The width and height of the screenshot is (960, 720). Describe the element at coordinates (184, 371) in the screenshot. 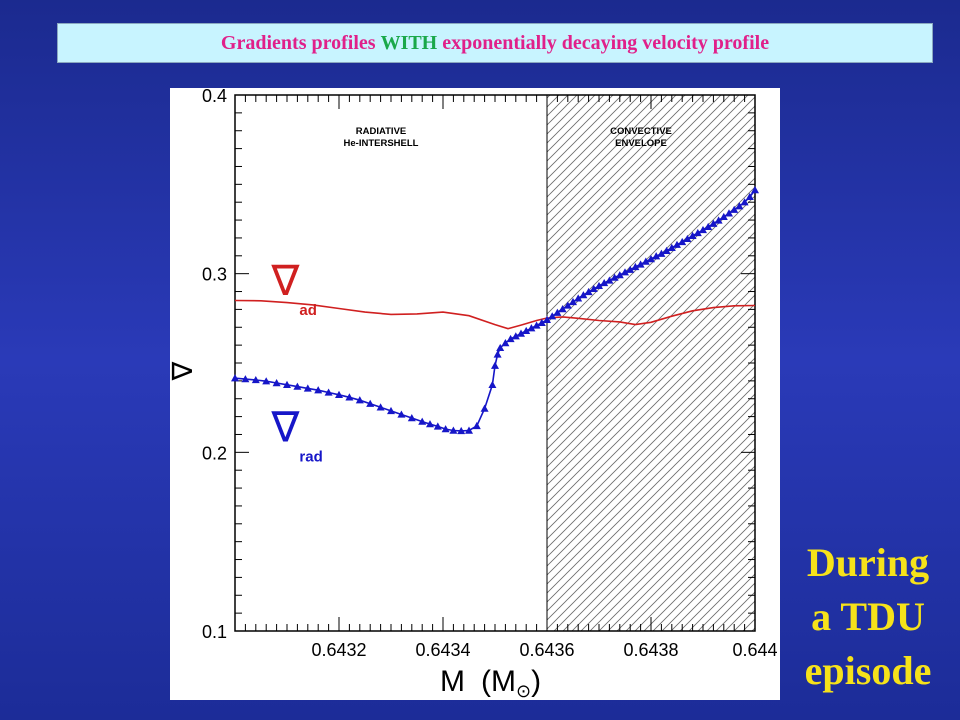

I see `y-axis-title: ∇` at that location.